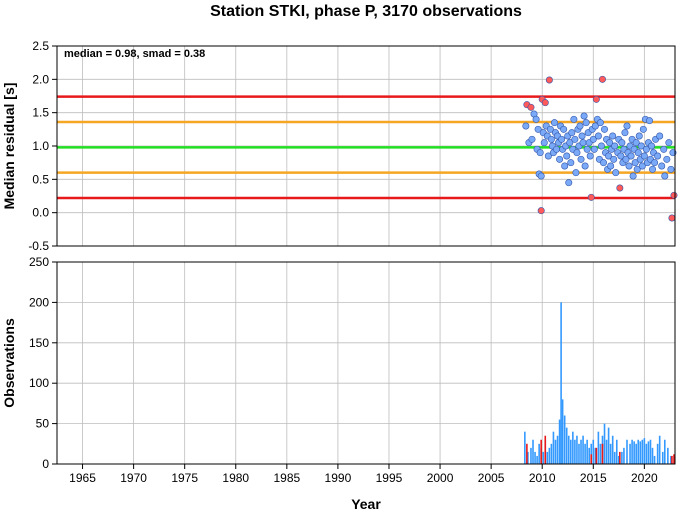 Image resolution: width=678 pixels, height=511 pixels. Describe the element at coordinates (40, 113) in the screenshot. I see `residual-y-tick-label: 1.5` at that location.